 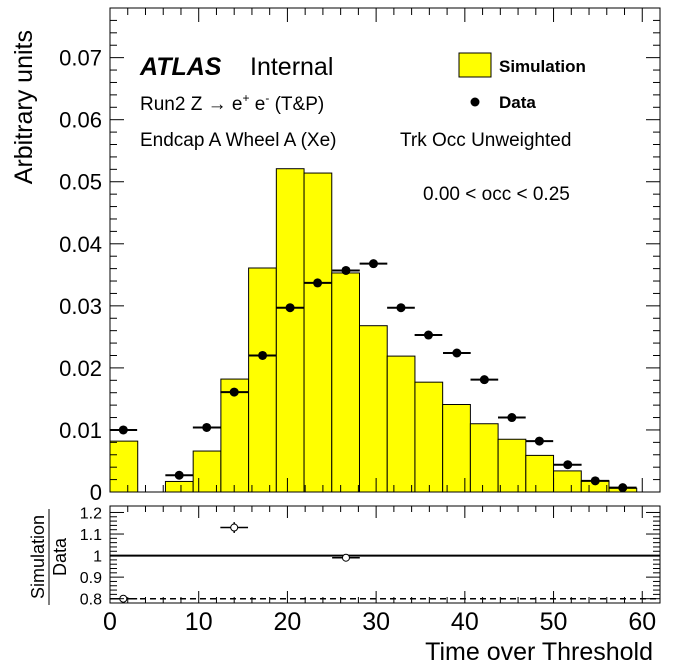 What do you see at coordinates (238, 140) in the screenshot?
I see `region-label: Endcap A Wheel A (Xe)` at bounding box center [238, 140].